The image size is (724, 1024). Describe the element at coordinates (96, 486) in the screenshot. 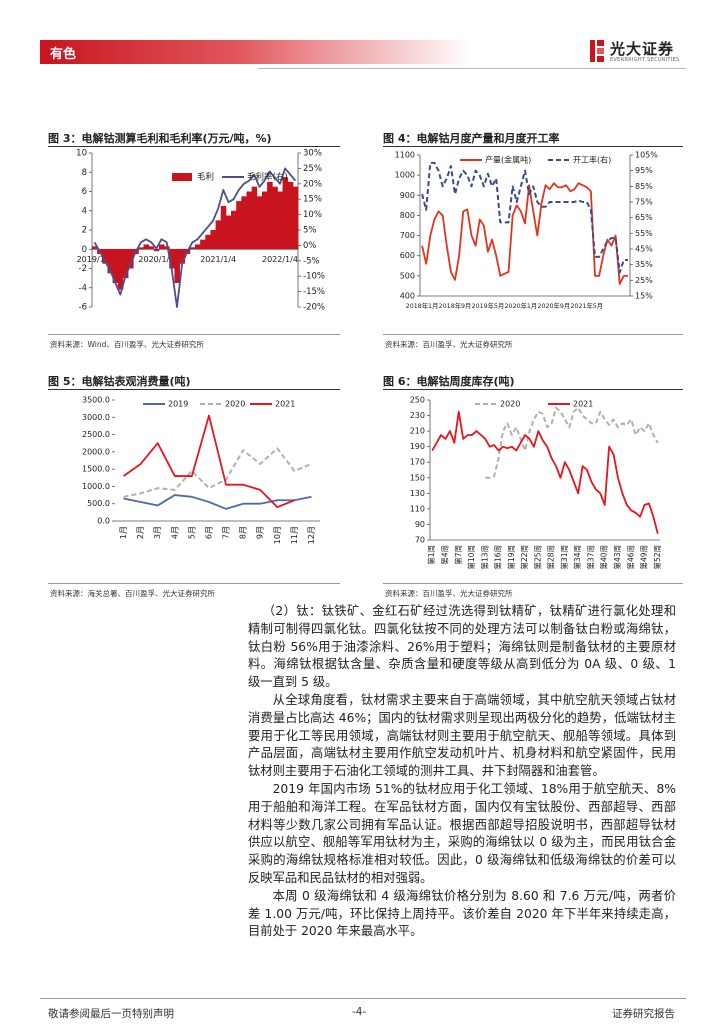

I see `y-tick-label: 1000.0` at that location.